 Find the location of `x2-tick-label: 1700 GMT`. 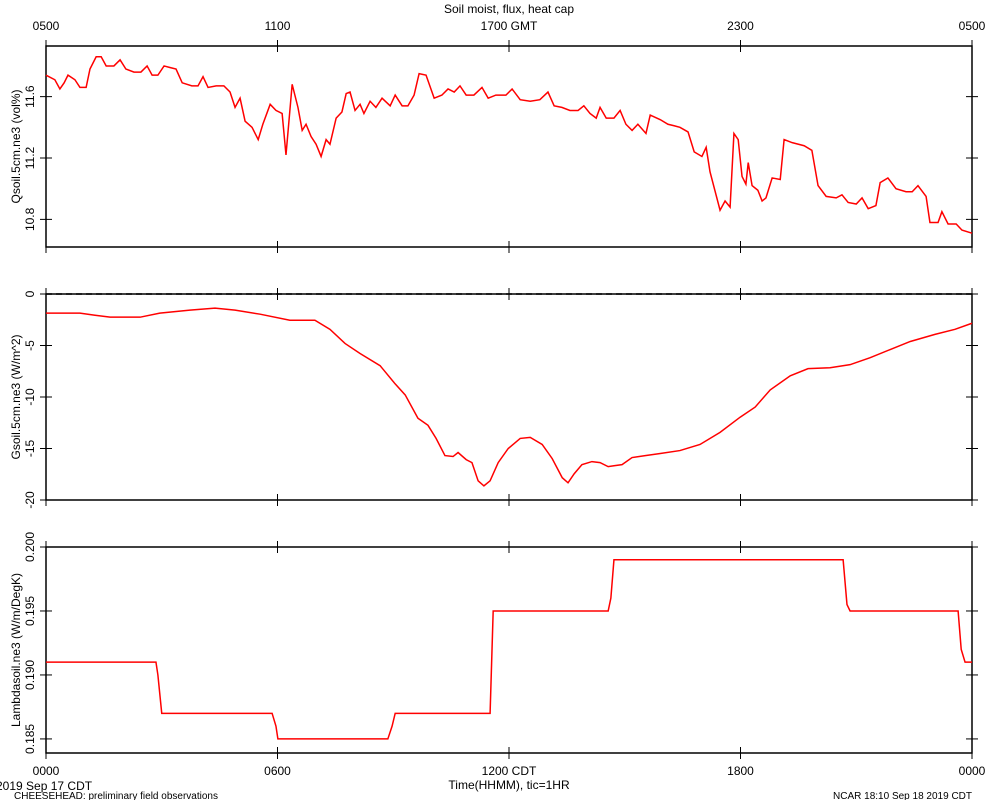

x2-tick-label: 1700 GMT is located at coordinates (509, 26).